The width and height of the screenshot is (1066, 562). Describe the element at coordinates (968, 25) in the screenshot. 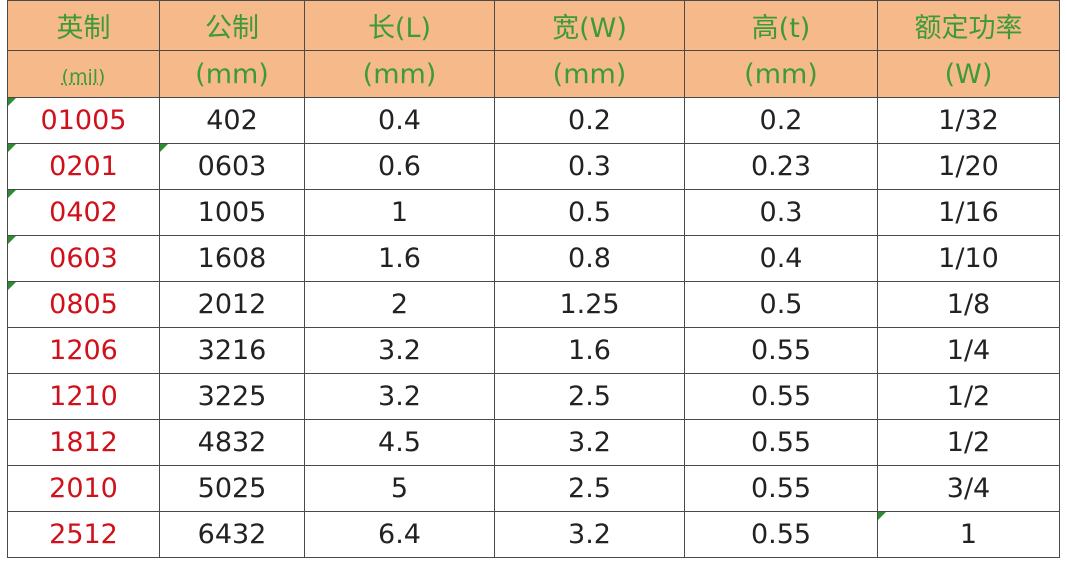

I see `header-cell: 额定功率` at that location.